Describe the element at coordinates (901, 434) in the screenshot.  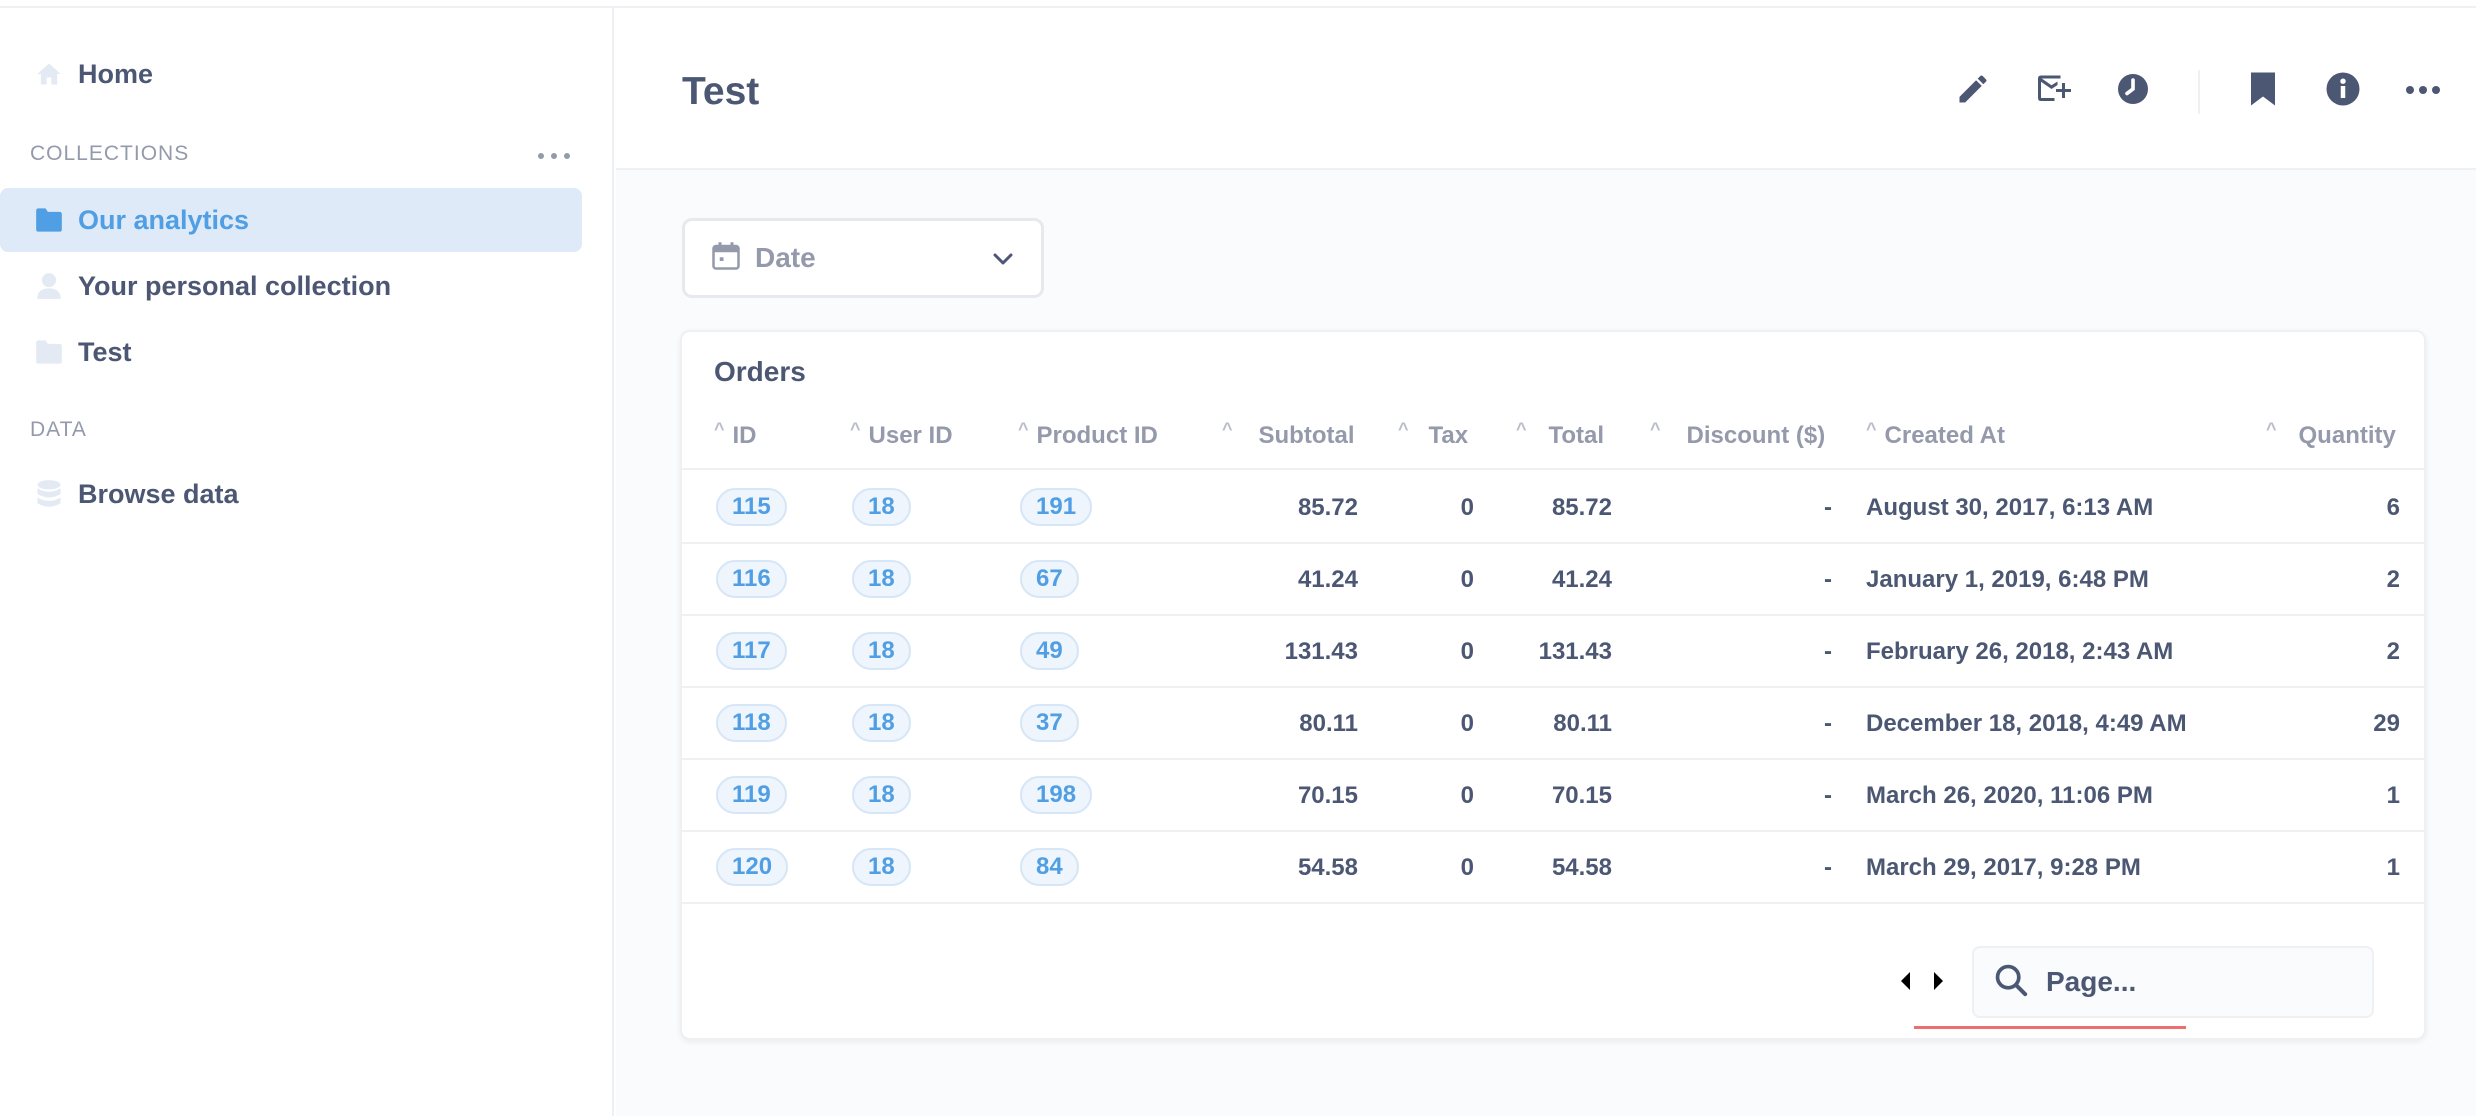
I see `column-header-user-id: ^ User ID` at that location.